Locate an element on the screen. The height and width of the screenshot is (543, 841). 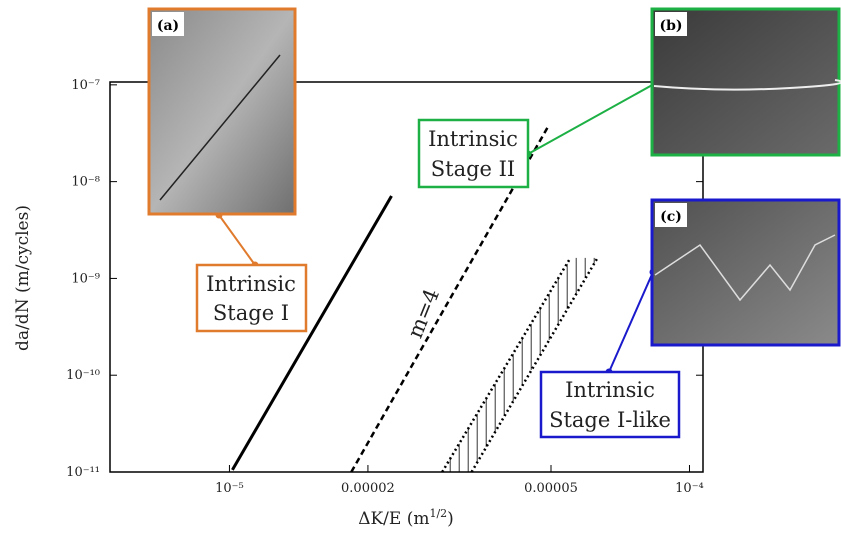
x-tick-label: 10⁻⁴ is located at coordinates (689, 488).